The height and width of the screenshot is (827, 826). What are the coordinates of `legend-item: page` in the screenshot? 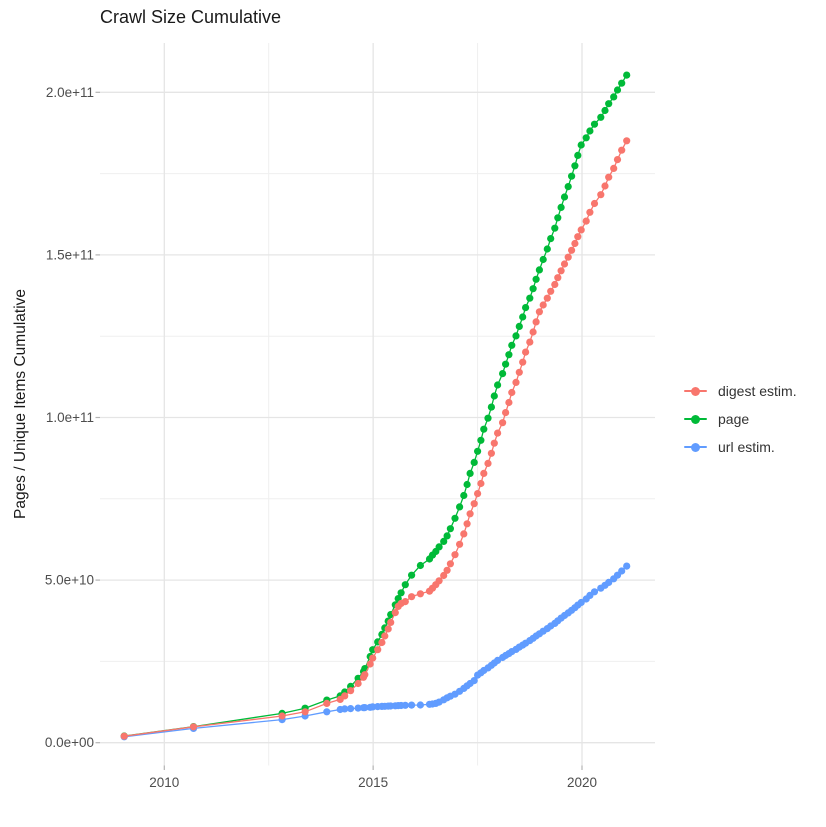 It's located at (740, 419).